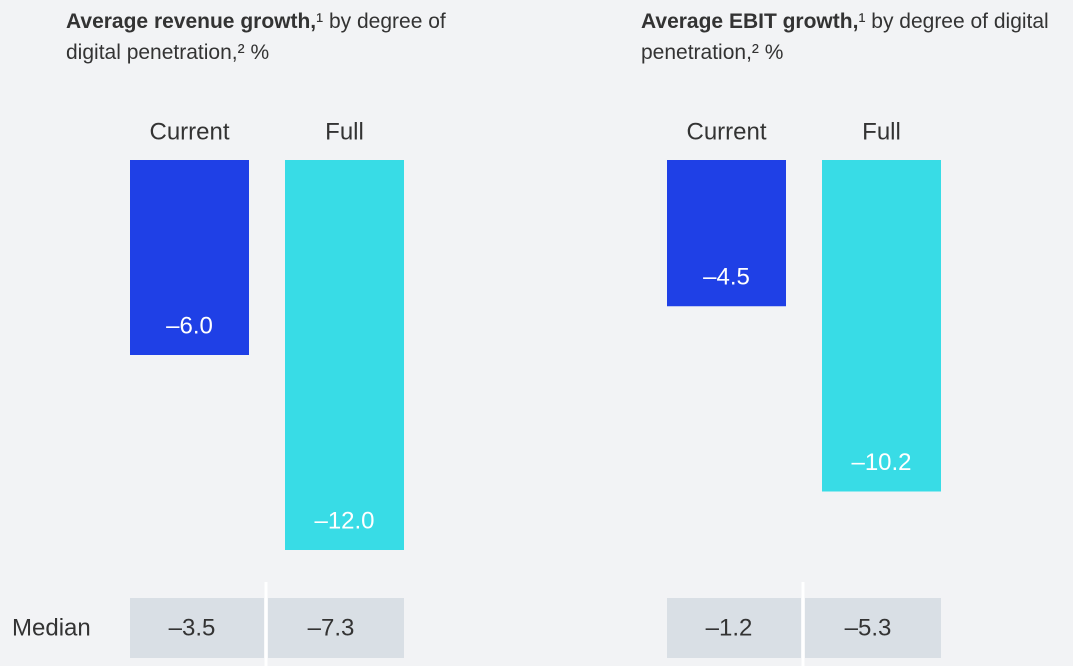 This screenshot has width=1073, height=666. I want to click on median-value: –3.5, so click(192, 627).